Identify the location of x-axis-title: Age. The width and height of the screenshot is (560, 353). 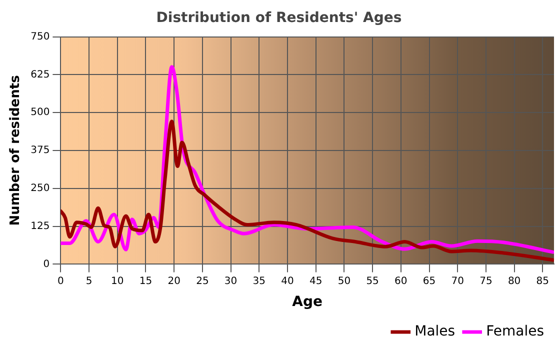
(307, 302).